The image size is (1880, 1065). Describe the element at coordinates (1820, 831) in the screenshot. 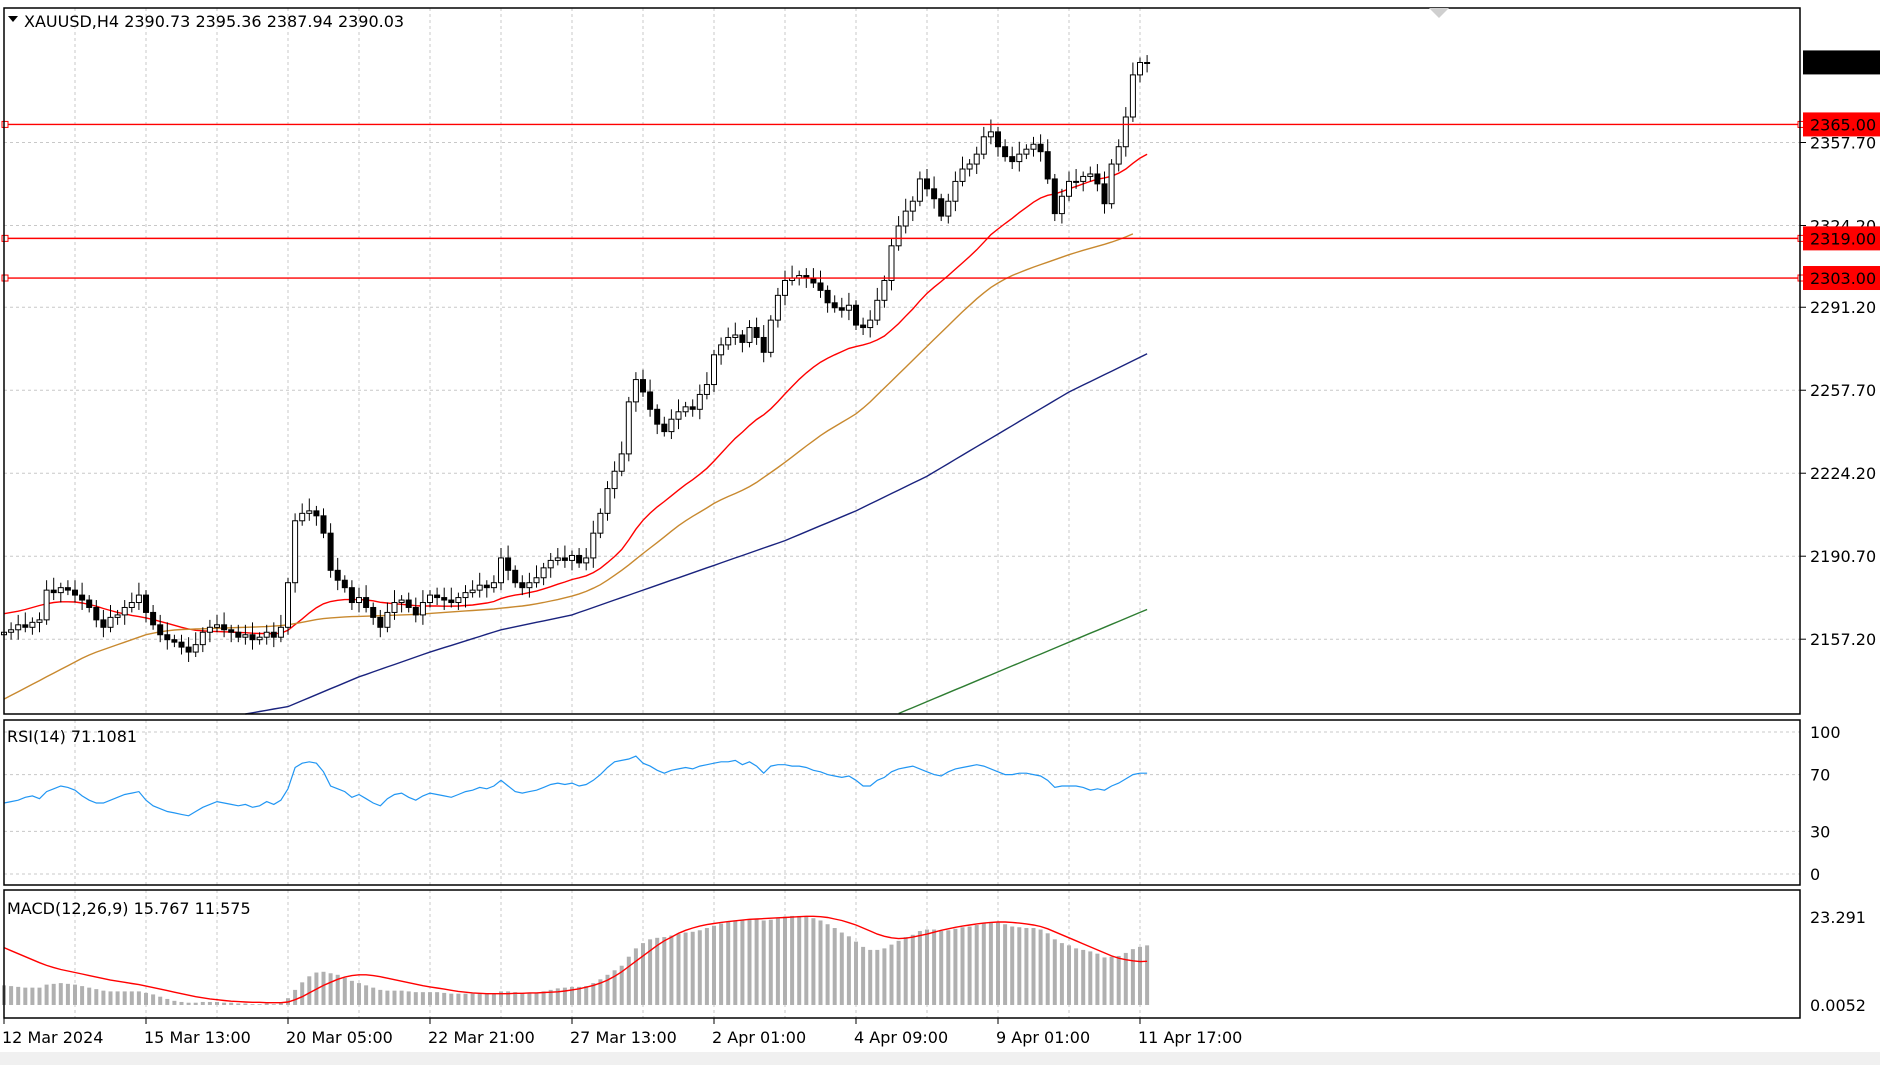

I see `rsi-tick-label: 30` at that location.